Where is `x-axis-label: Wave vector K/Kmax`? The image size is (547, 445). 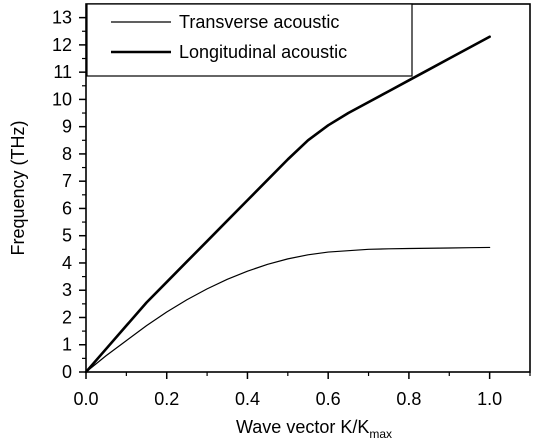 x-axis-label: Wave vector K/Kmax is located at coordinates (314, 429).